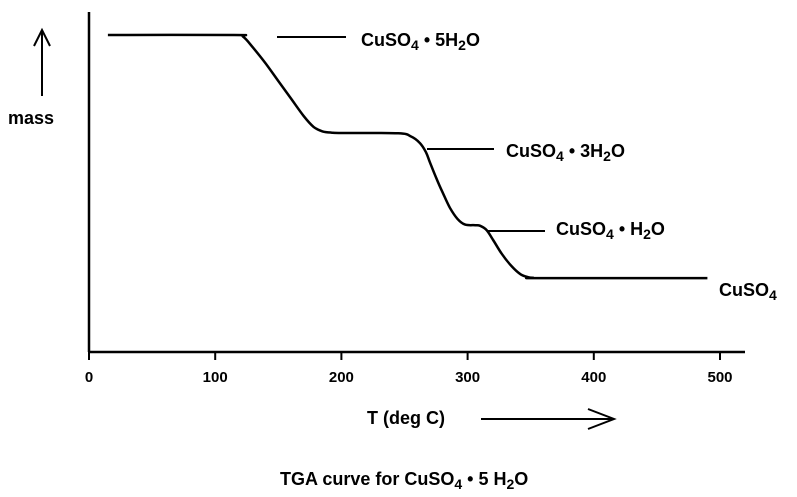  Describe the element at coordinates (31, 77) in the screenshot. I see `y-axis-label-group: mass` at that location.